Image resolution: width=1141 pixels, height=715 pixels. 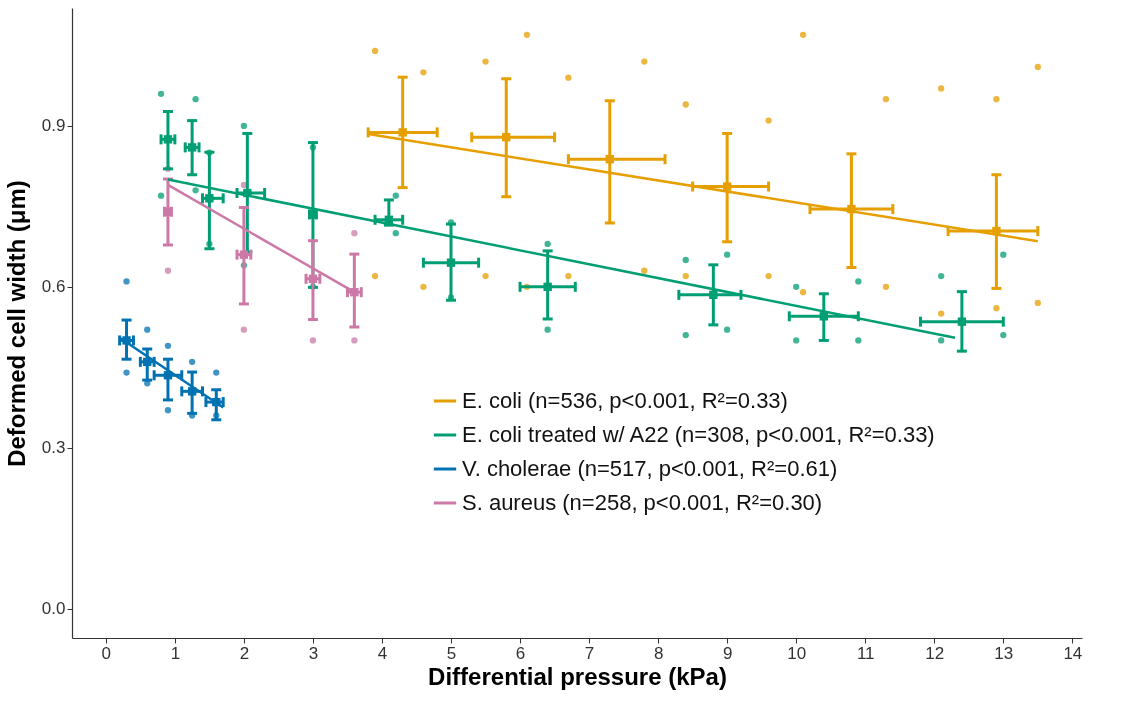 I want to click on x-axis-title: Differential pressure (kPa), so click(x=577, y=676).